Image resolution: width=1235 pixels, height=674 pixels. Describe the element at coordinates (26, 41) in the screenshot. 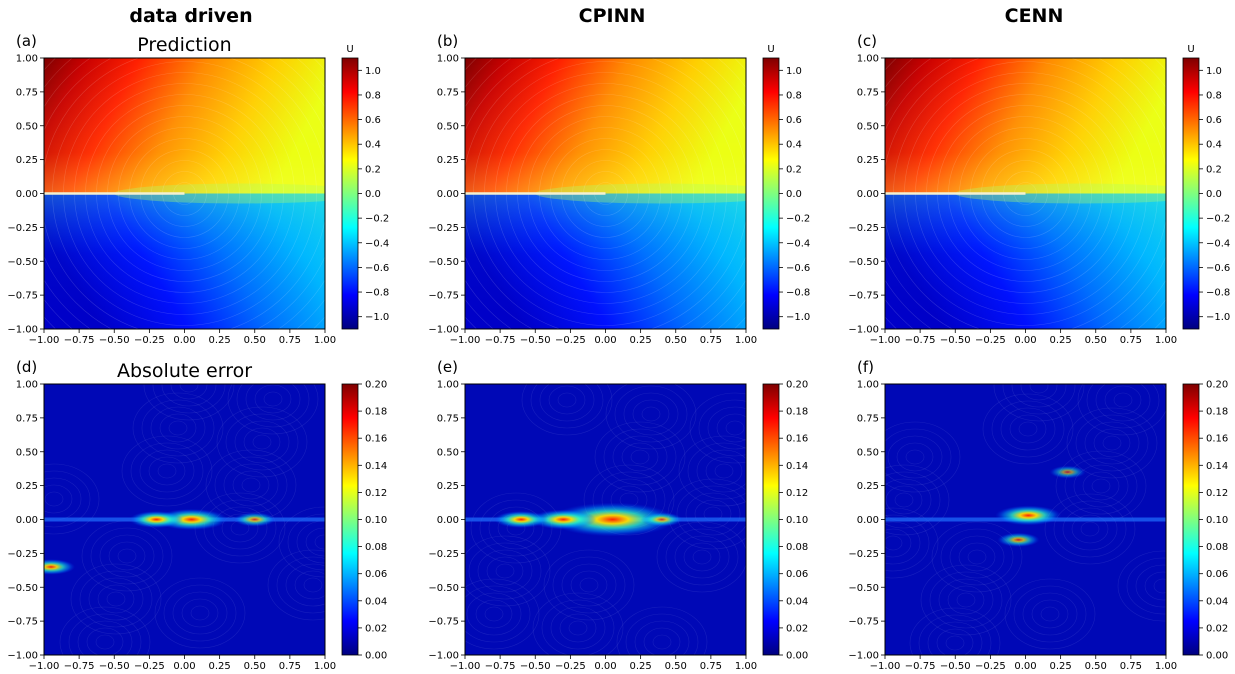

I see `panel-letter: (a)` at that location.